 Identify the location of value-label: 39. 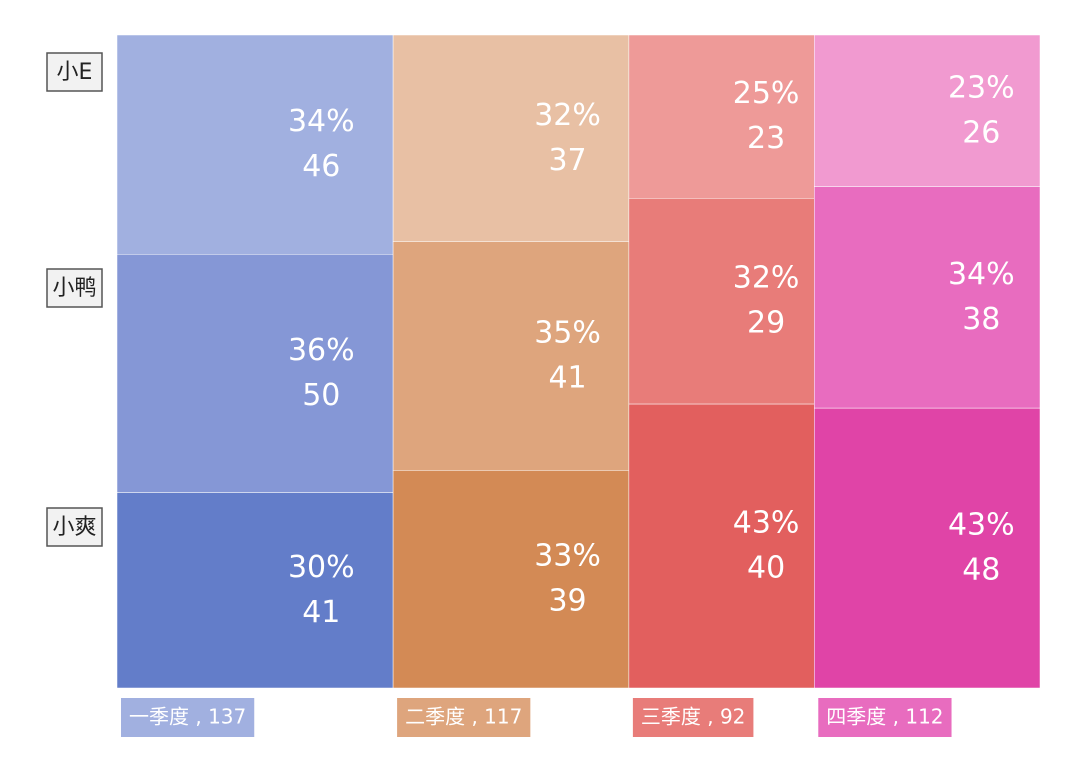
(567, 601).